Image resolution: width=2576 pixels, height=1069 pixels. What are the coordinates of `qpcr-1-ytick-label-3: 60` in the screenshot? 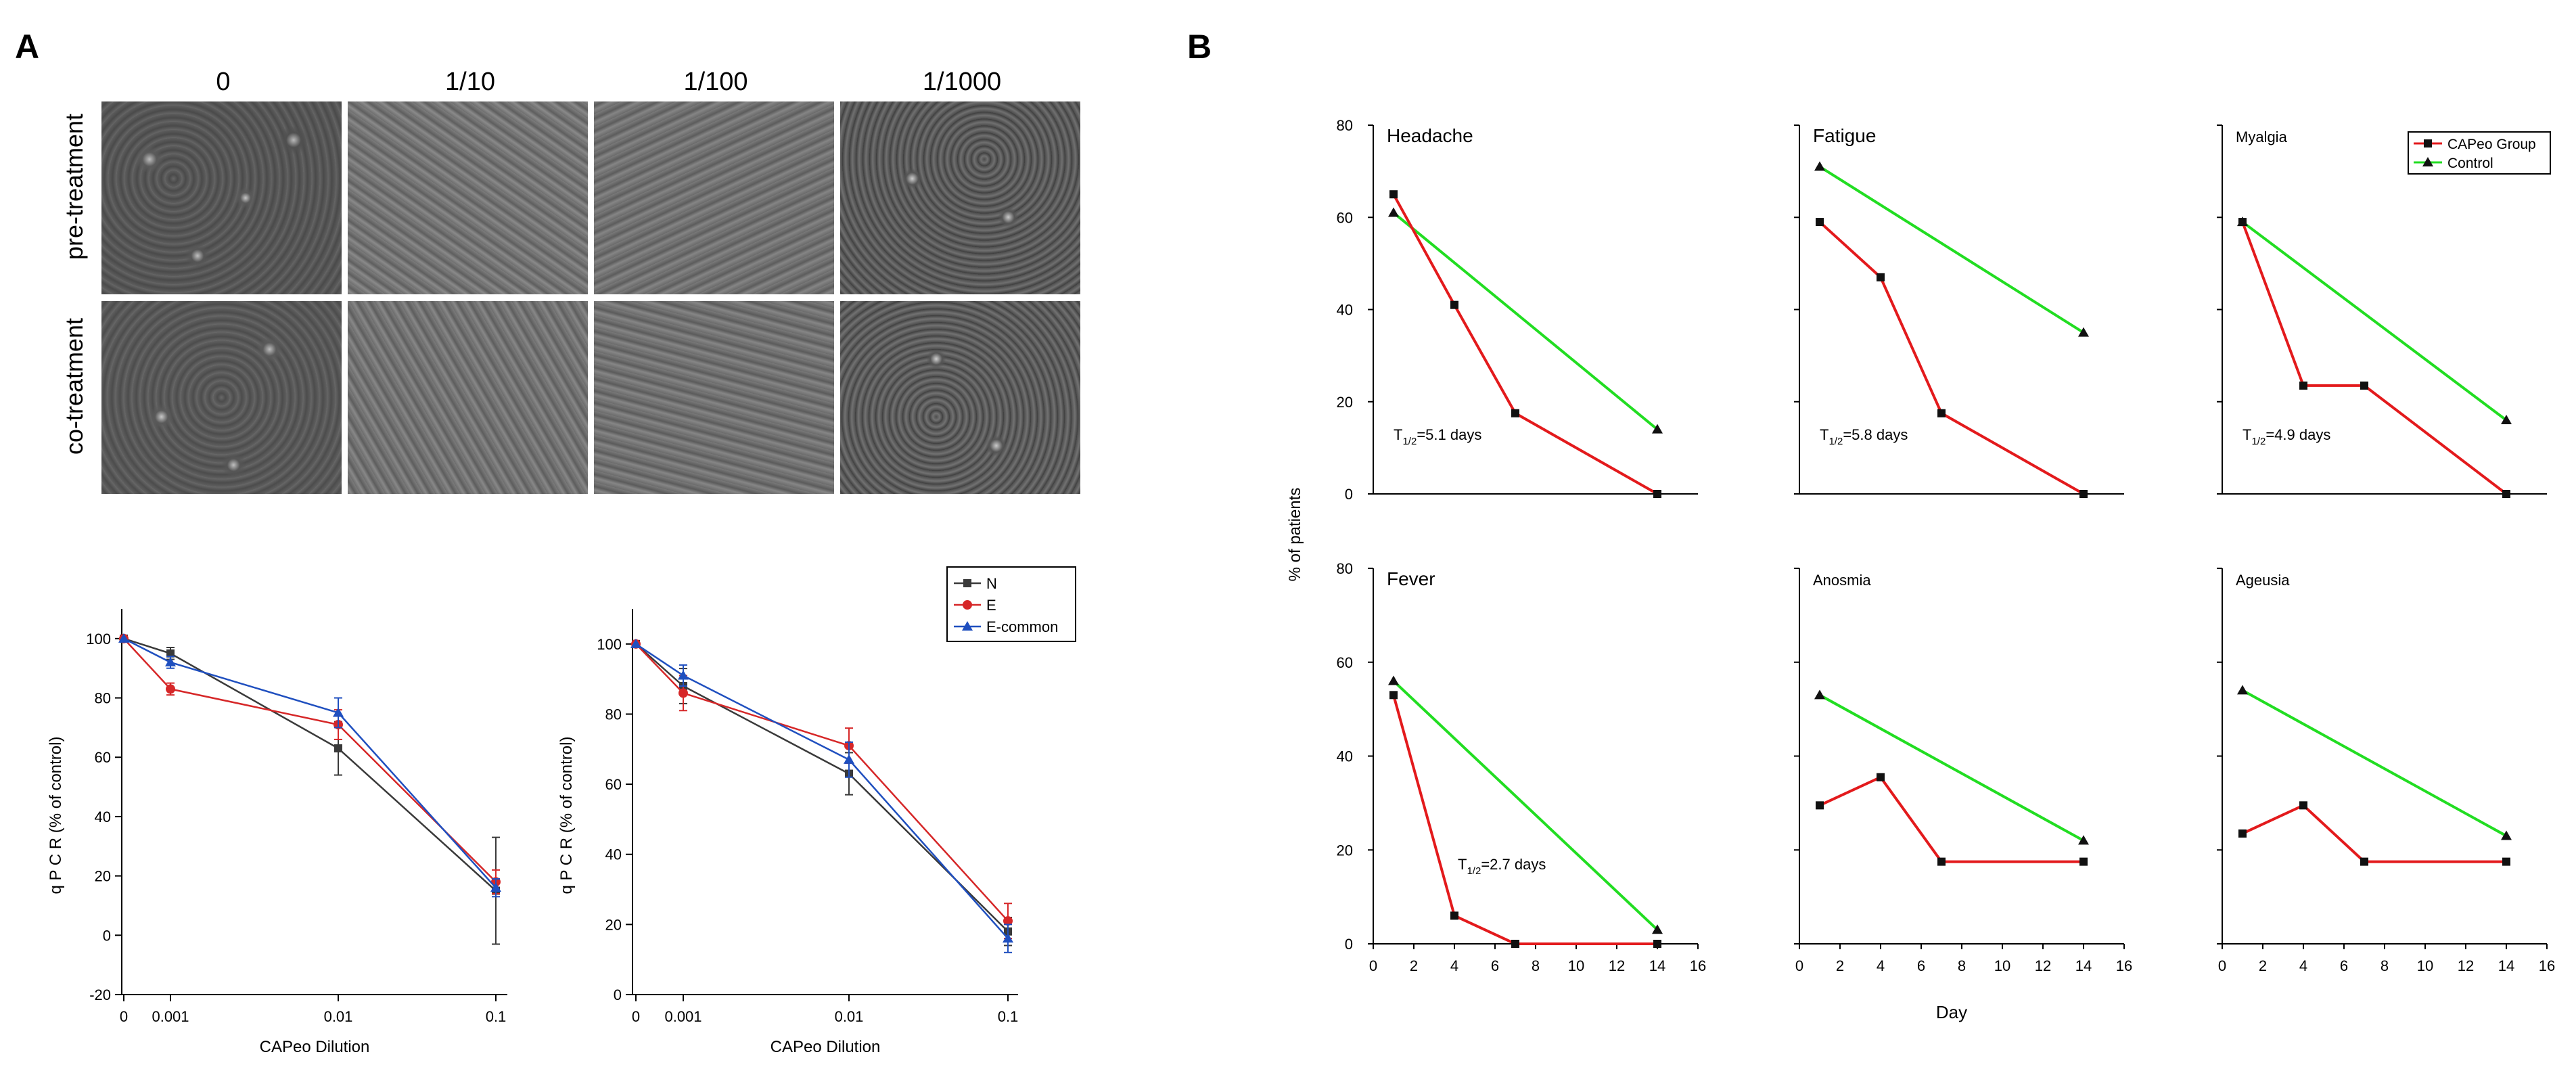 It's located at (613, 785).